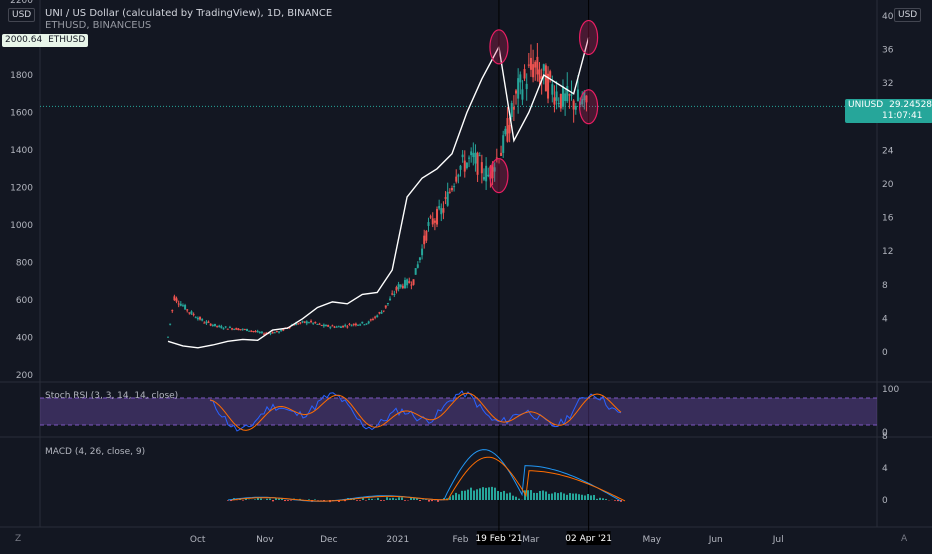 Image resolution: width=932 pixels, height=554 pixels. I want to click on uni-last-price: 29.24528001, so click(910, 105).